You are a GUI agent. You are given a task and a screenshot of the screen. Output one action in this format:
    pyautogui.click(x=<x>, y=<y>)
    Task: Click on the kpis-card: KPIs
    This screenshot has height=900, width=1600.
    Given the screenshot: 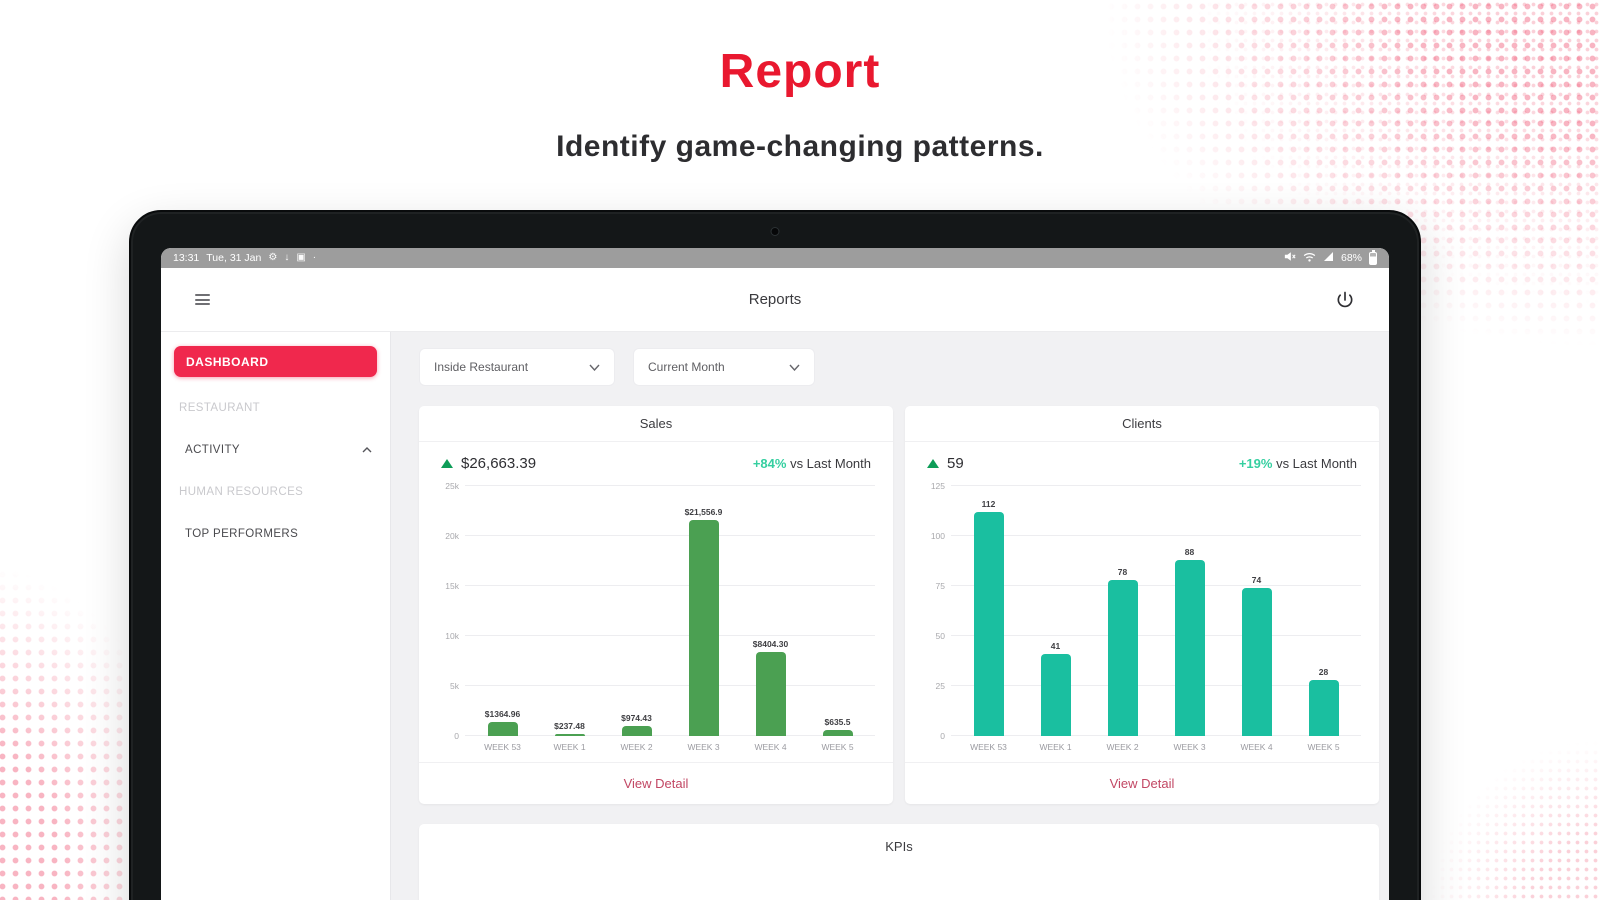 What is the action you would take?
    pyautogui.click(x=899, y=862)
    